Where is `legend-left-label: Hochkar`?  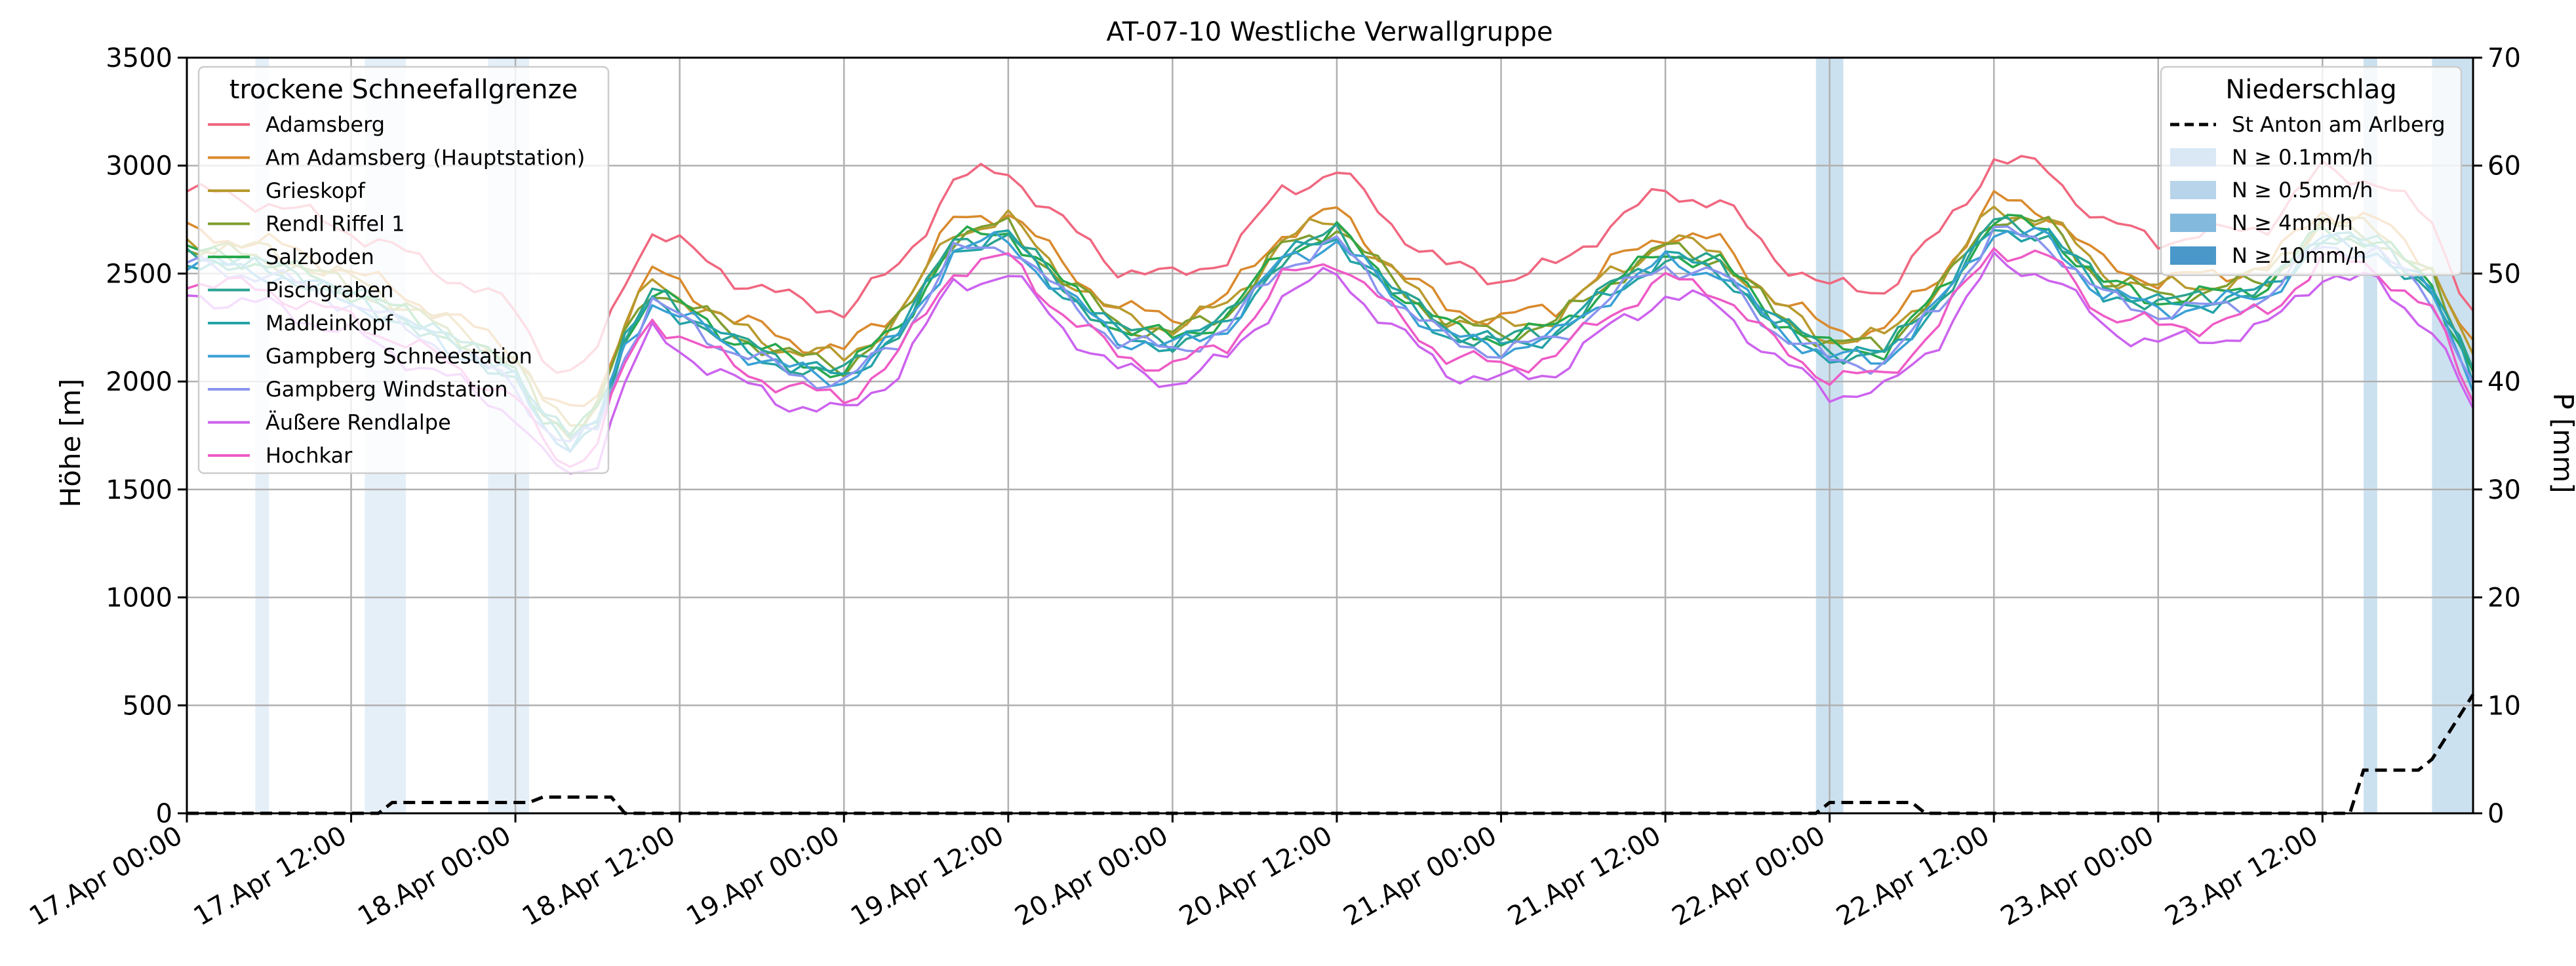
legend-left-label: Hochkar is located at coordinates (309, 455).